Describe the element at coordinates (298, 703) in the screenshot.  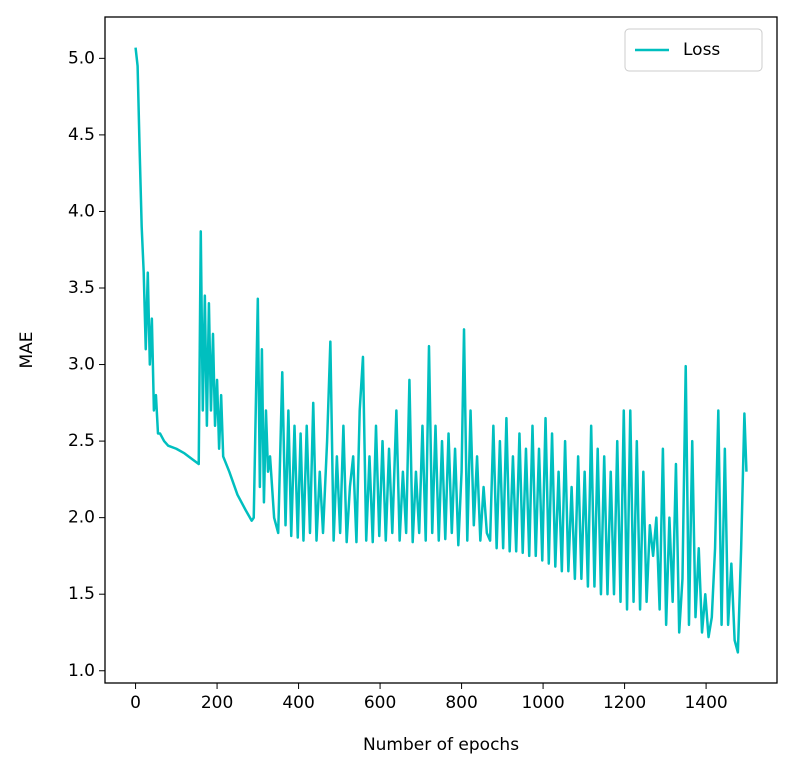
I see `x-tick-label: 400` at that location.